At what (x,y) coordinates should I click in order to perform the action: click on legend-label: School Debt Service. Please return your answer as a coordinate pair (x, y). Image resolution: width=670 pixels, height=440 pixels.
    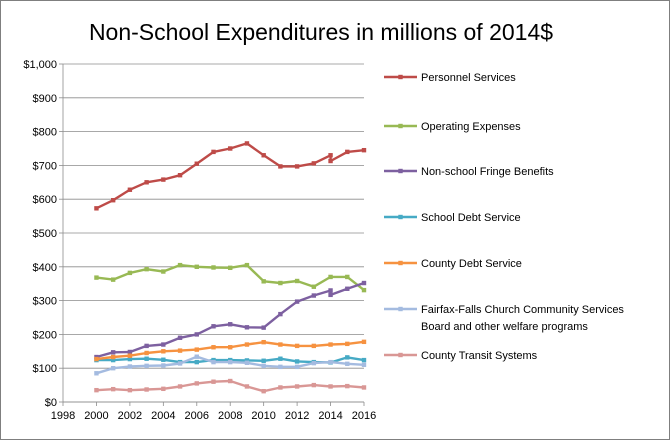
    Looking at the image, I should click on (471, 218).